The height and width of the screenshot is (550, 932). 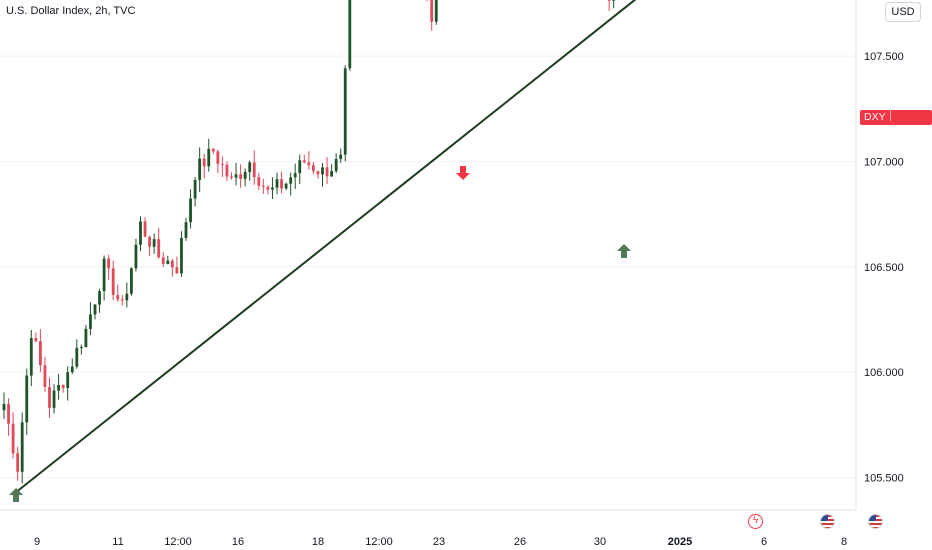 I want to click on x-tick-label: 16, so click(x=238, y=542).